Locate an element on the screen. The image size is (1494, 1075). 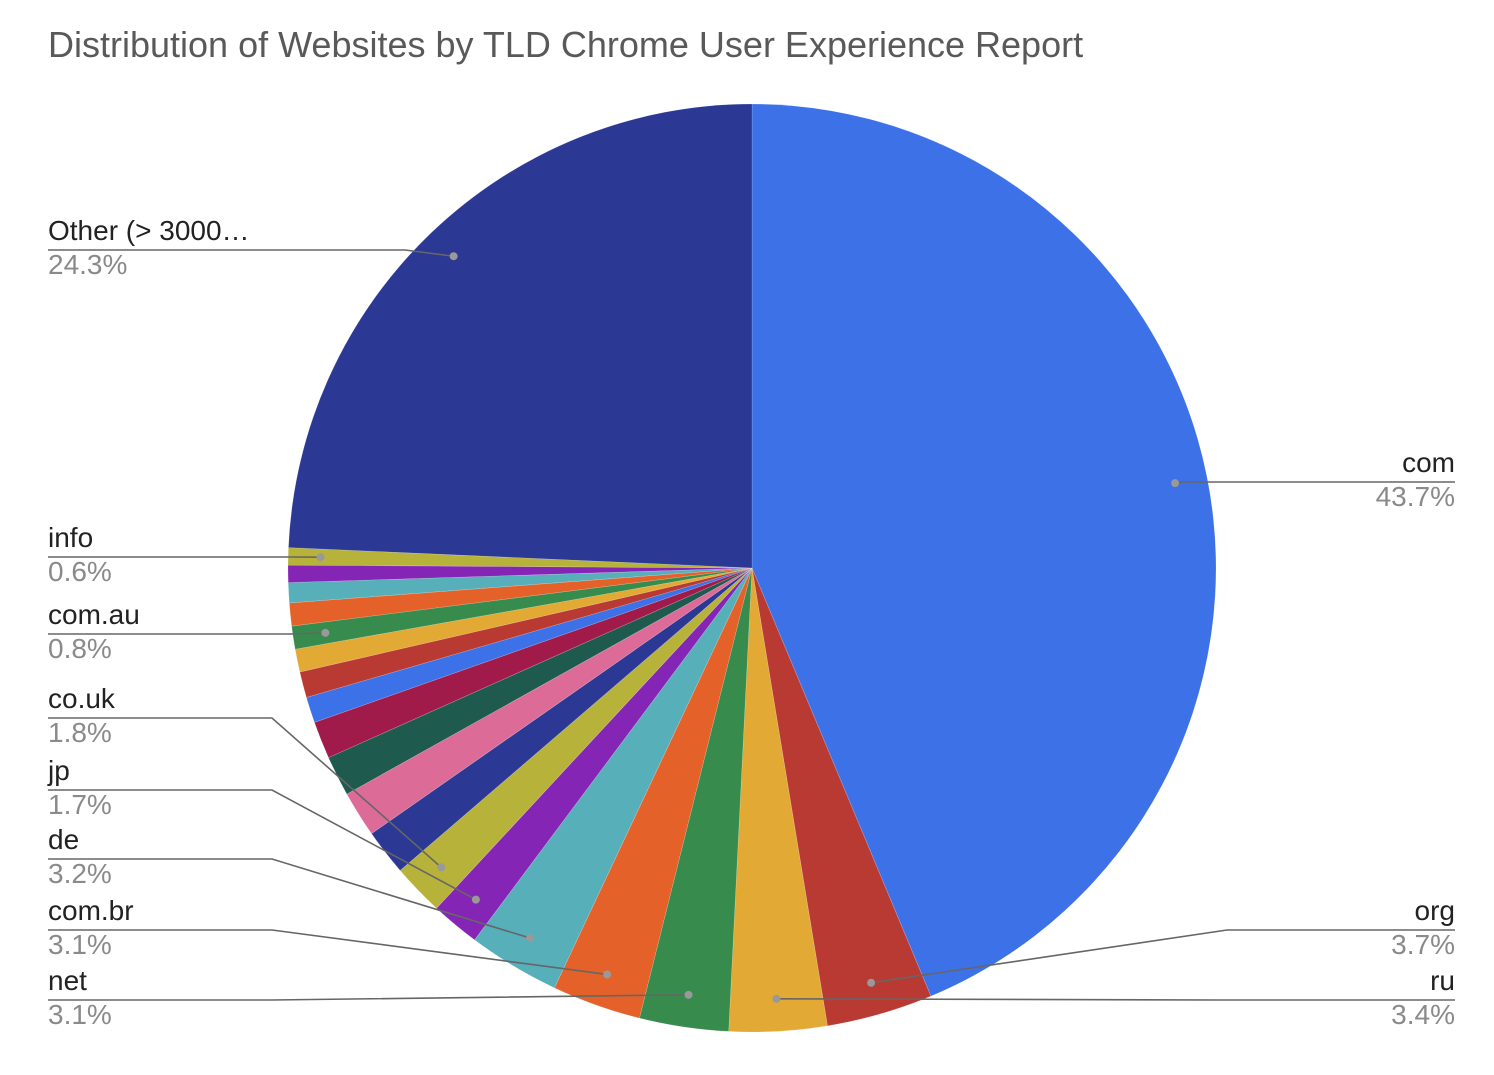
data-label: info 0.6% is located at coordinates (80, 555).